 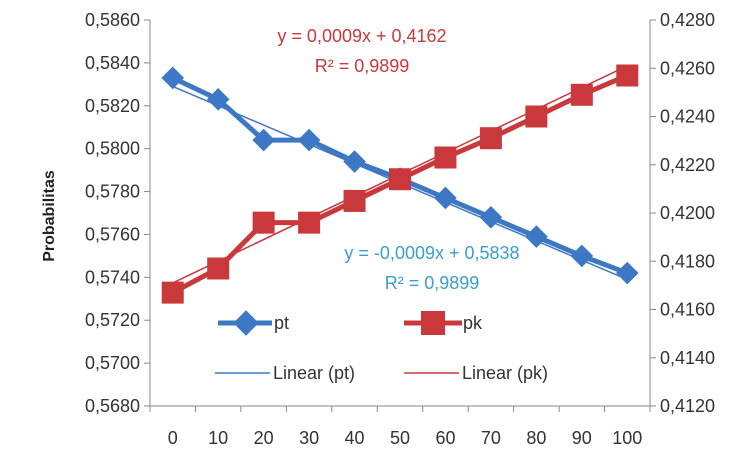 I want to click on x-tick-label: 70, so click(x=491, y=438).